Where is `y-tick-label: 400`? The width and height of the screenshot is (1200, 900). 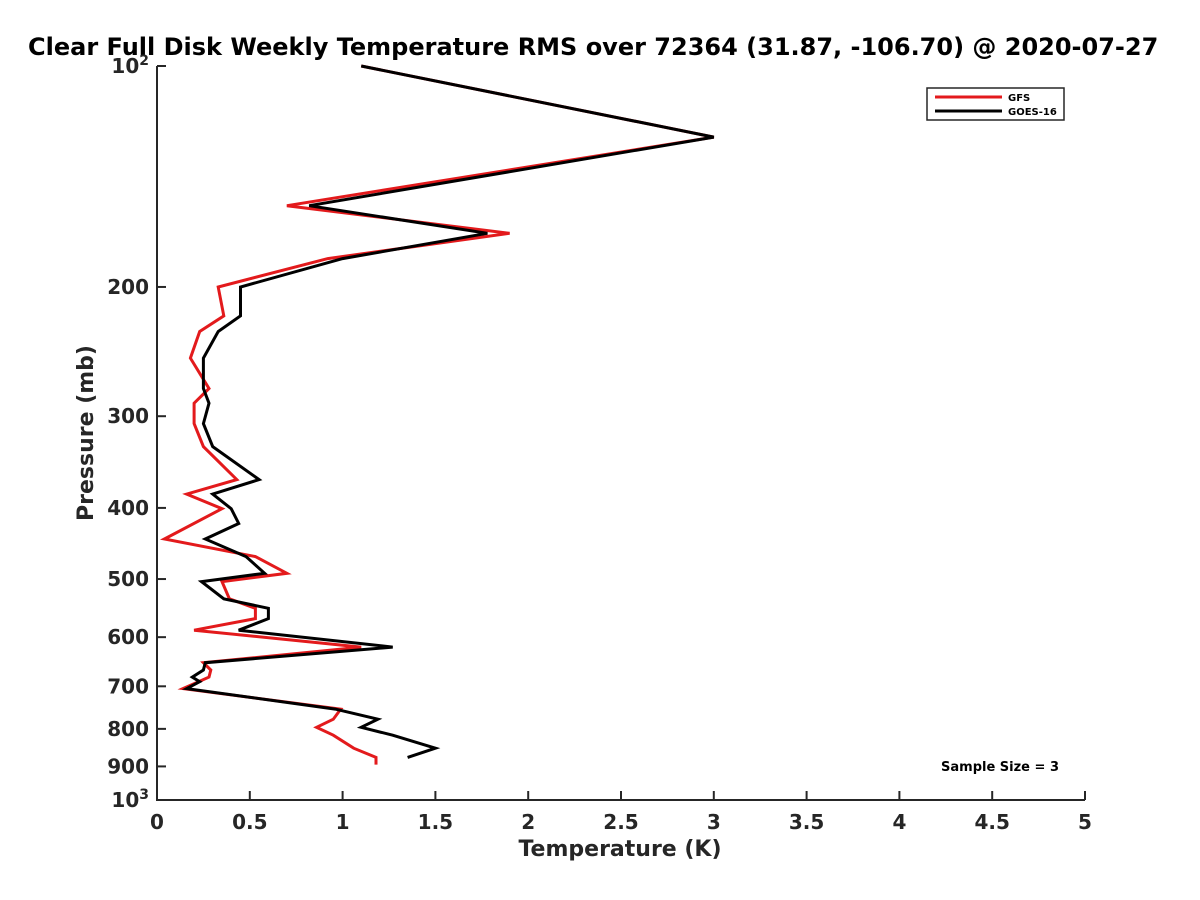 y-tick-label: 400 is located at coordinates (128, 508).